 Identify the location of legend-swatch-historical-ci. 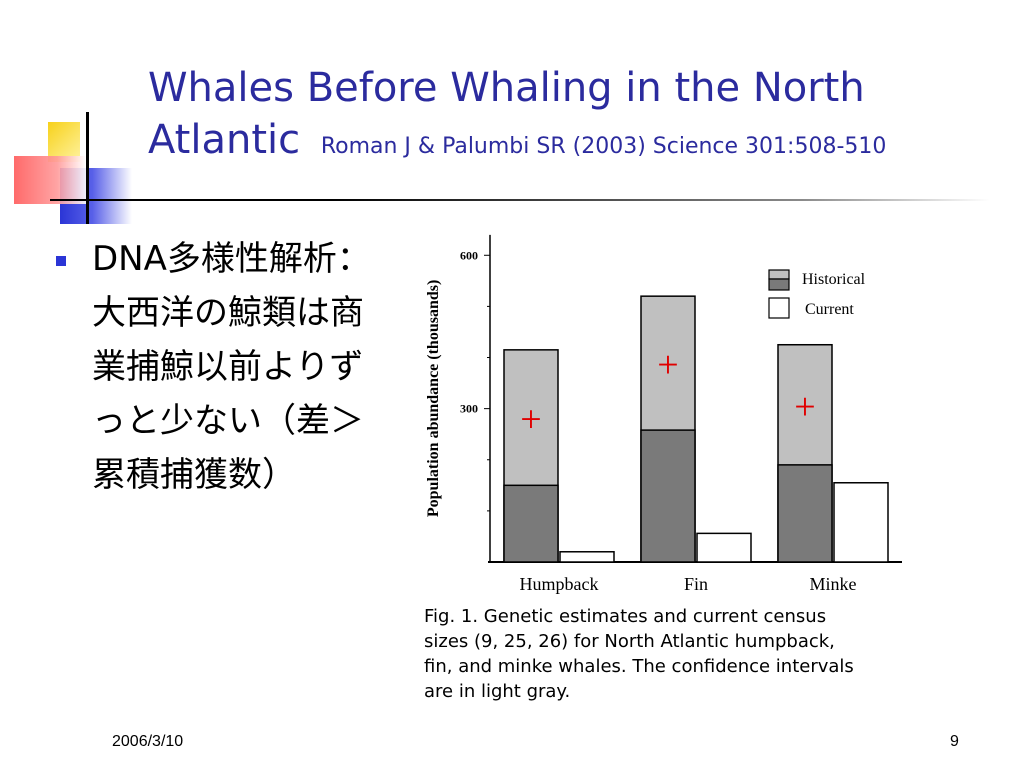
(779, 274).